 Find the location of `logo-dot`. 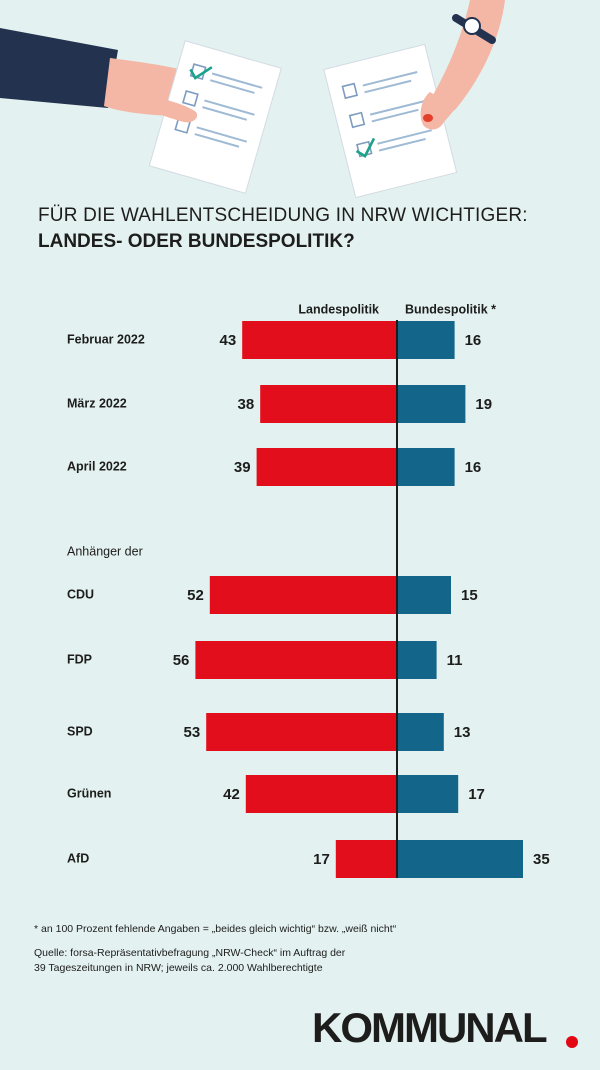

logo-dot is located at coordinates (572, 1042).